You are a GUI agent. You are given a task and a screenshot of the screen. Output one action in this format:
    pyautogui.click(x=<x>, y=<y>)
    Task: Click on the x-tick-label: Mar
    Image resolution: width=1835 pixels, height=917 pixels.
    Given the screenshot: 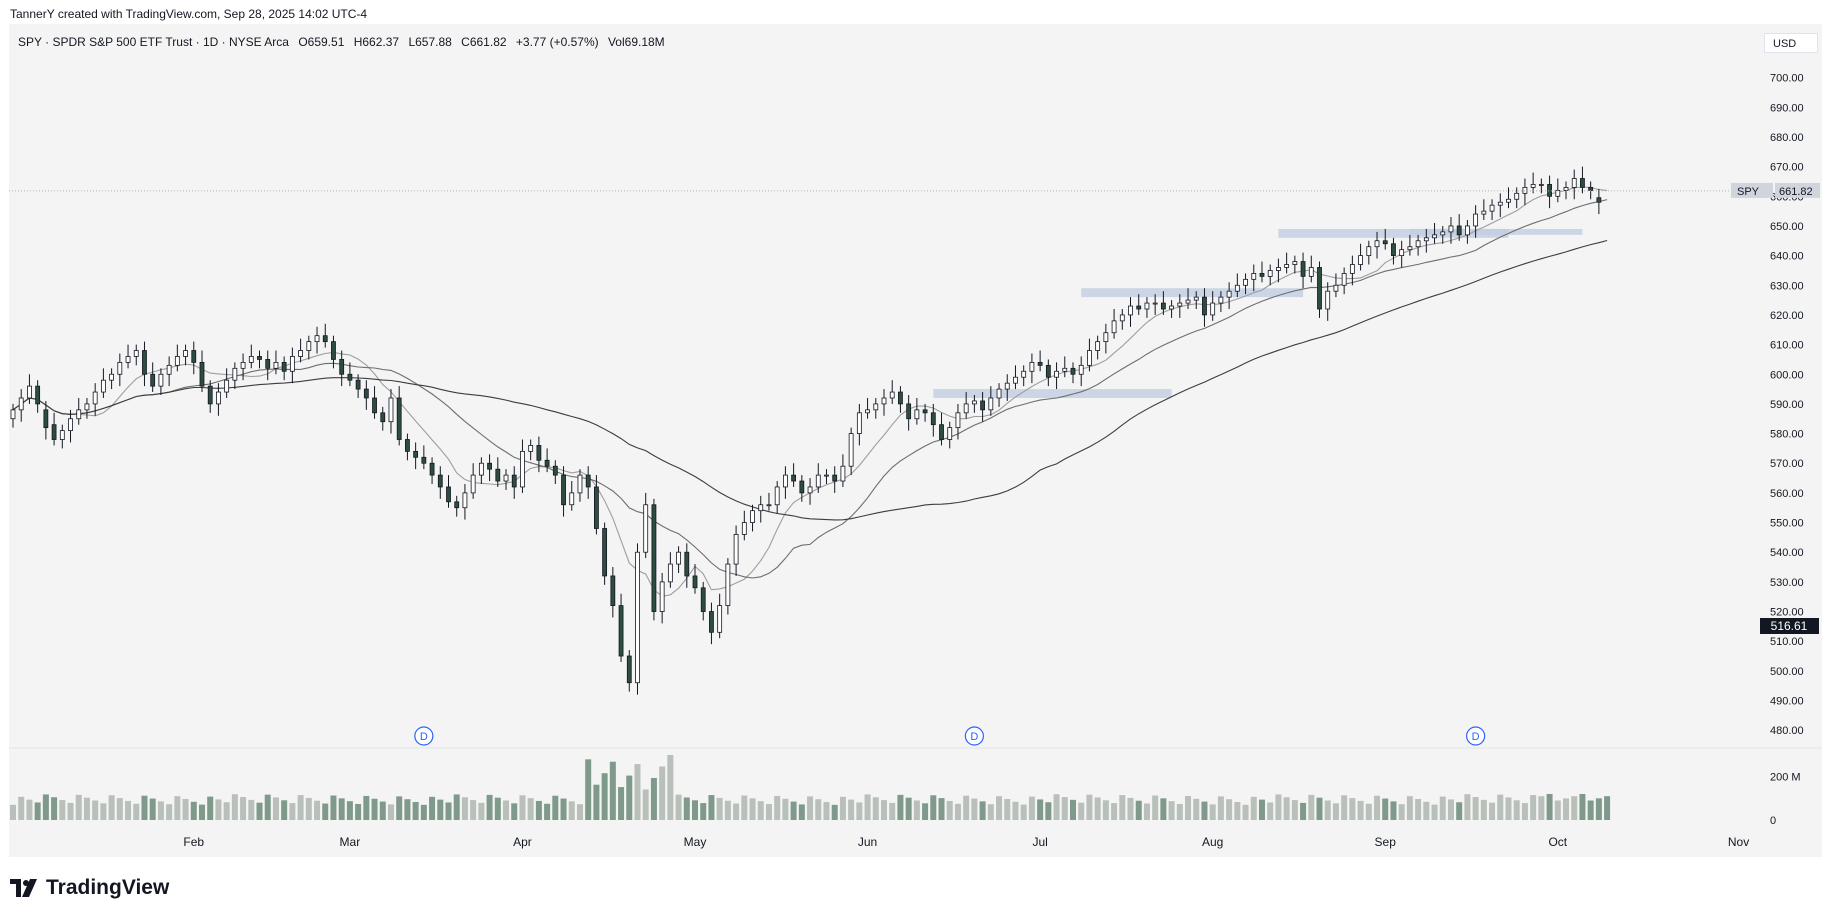 What is the action you would take?
    pyautogui.click(x=350, y=842)
    